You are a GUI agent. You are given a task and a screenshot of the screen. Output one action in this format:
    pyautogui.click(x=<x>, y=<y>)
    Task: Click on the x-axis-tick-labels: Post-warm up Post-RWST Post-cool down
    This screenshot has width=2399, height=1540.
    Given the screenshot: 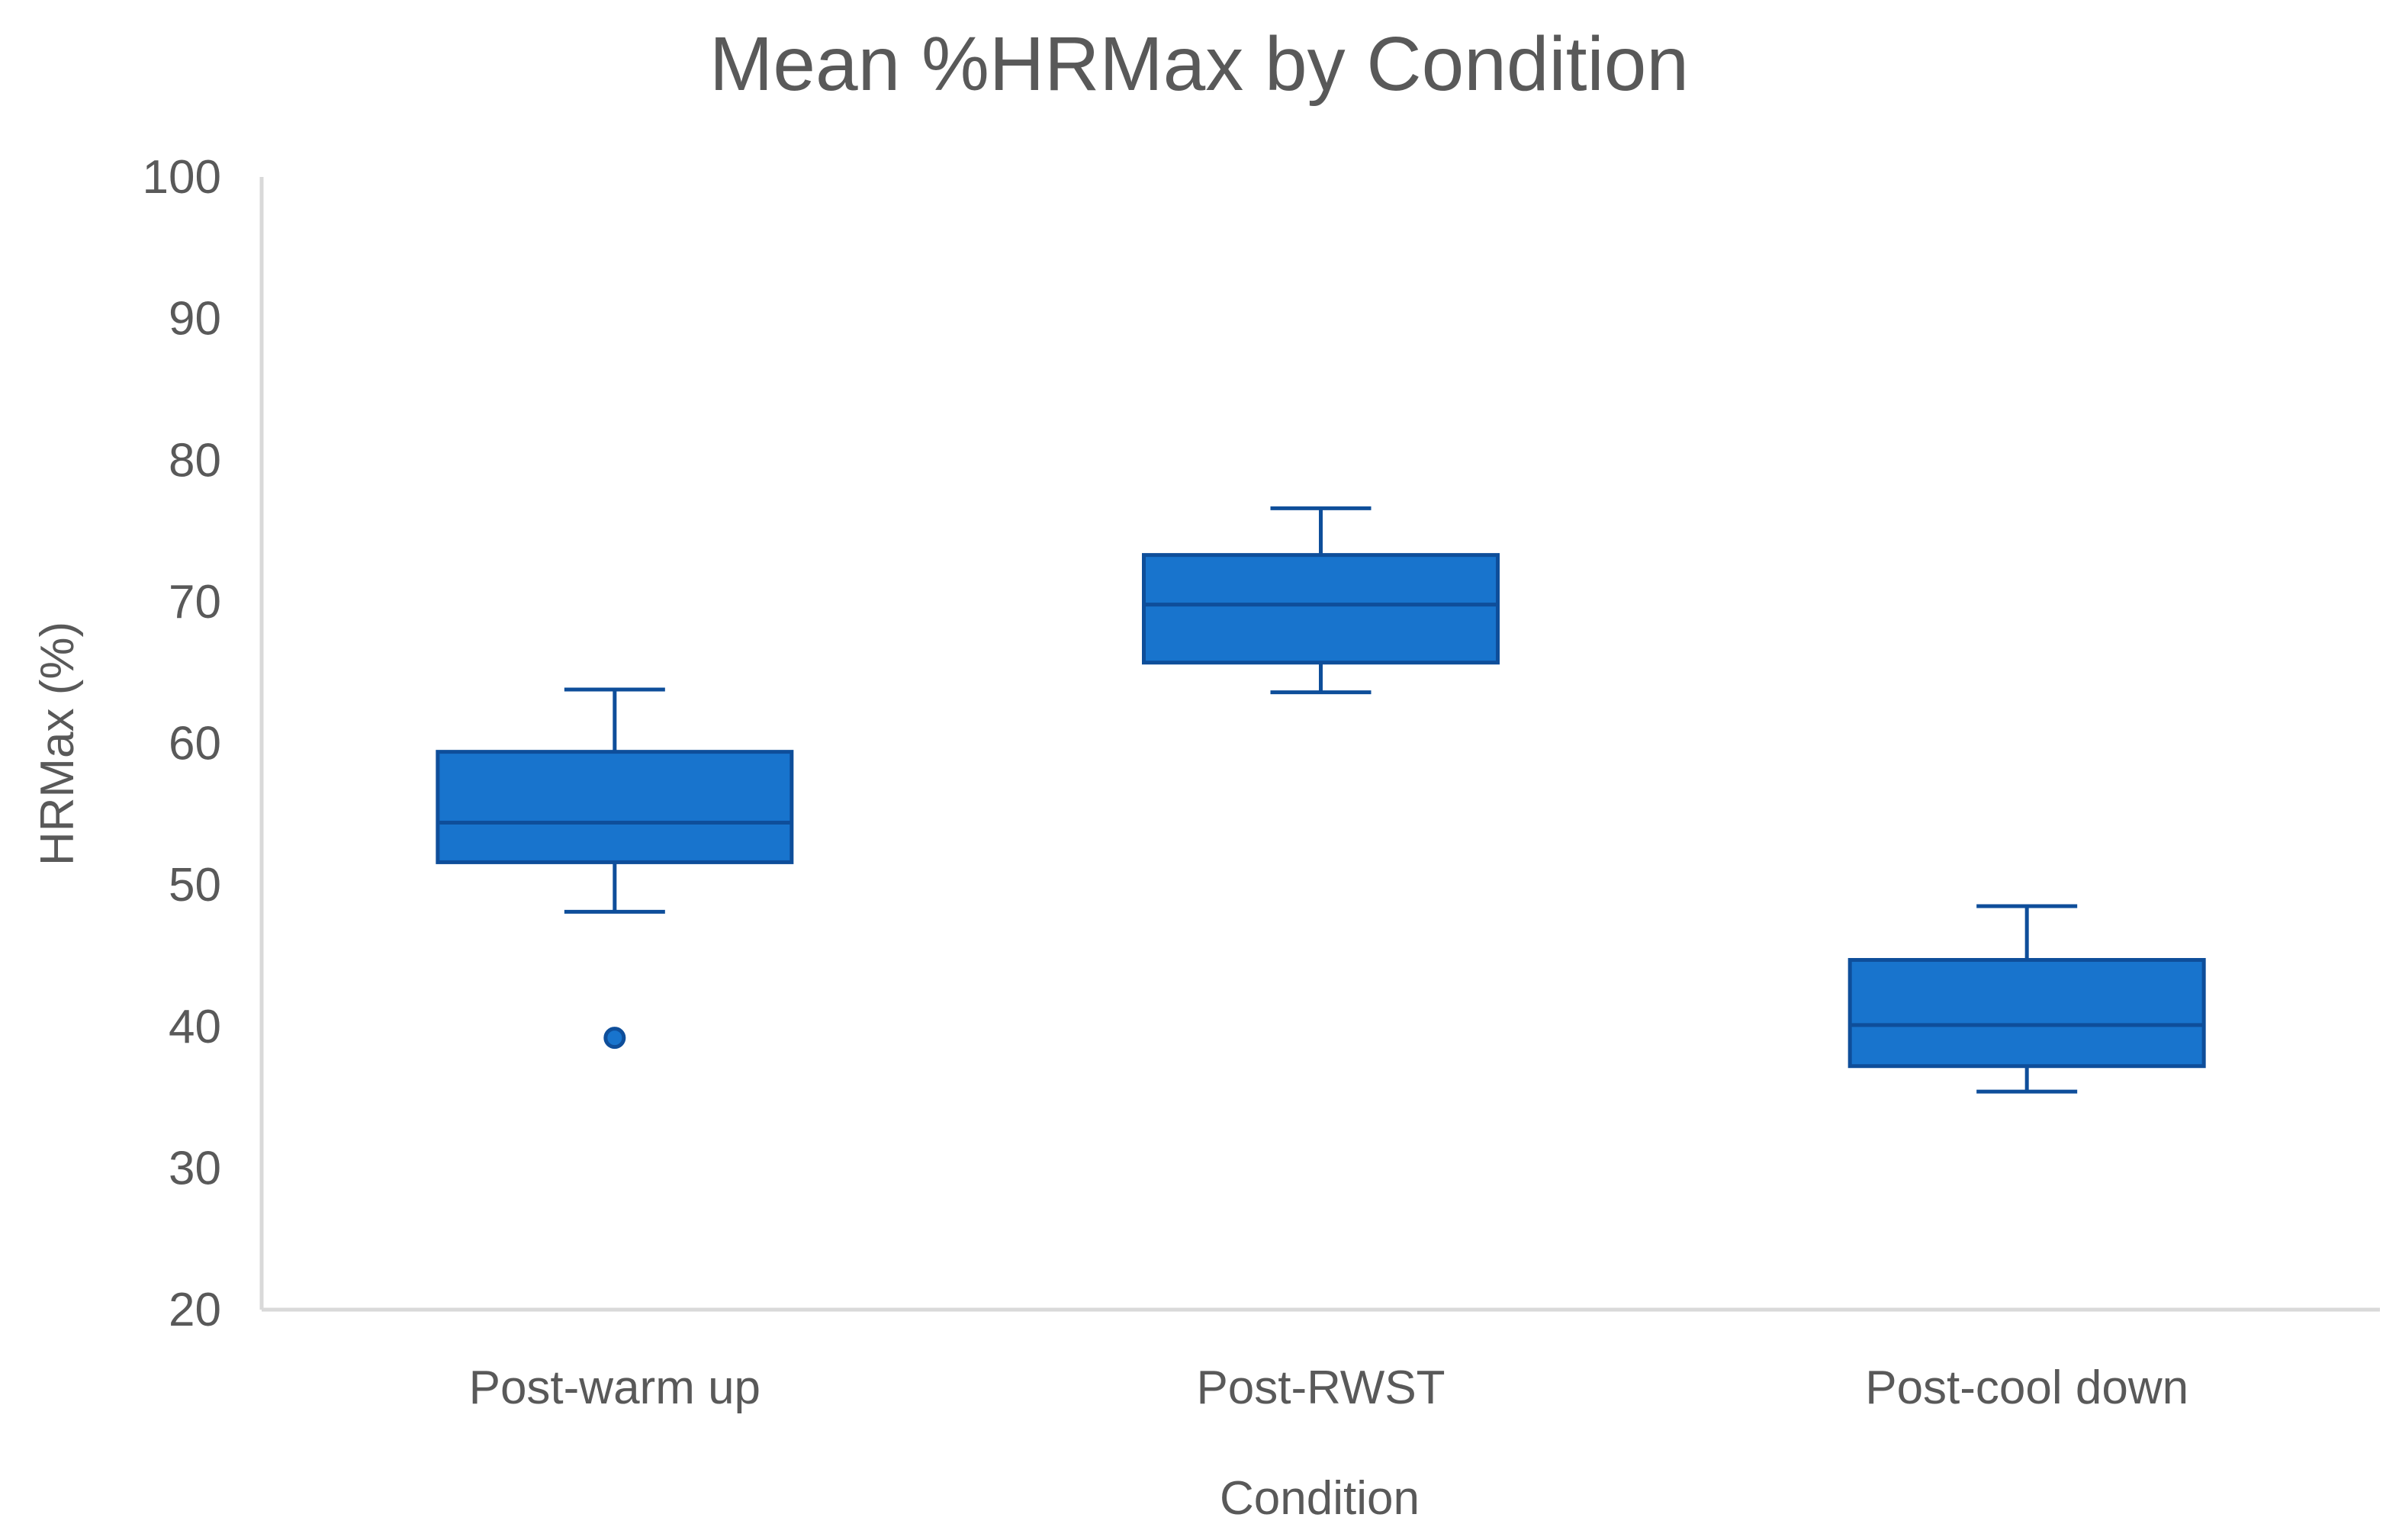 What is the action you would take?
    pyautogui.click(x=1329, y=1388)
    